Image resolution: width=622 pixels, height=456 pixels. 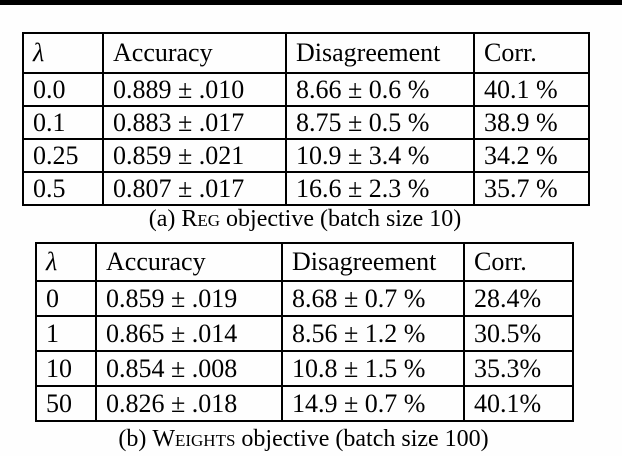 What do you see at coordinates (531, 155) in the screenshot?
I see `cell-corr: 34.2 %` at bounding box center [531, 155].